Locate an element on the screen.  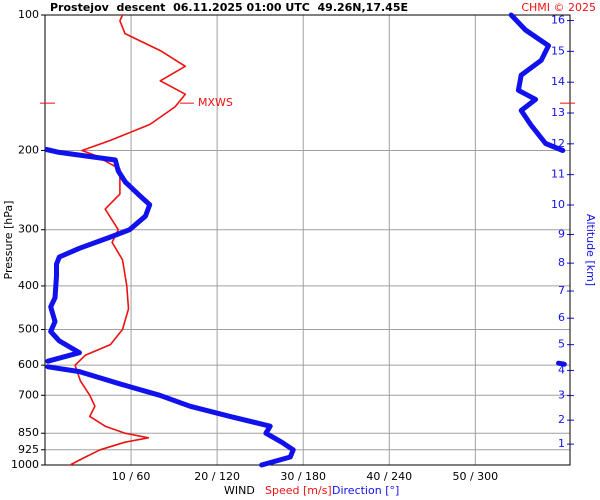
y2-tick-label: 14 is located at coordinates (558, 81).